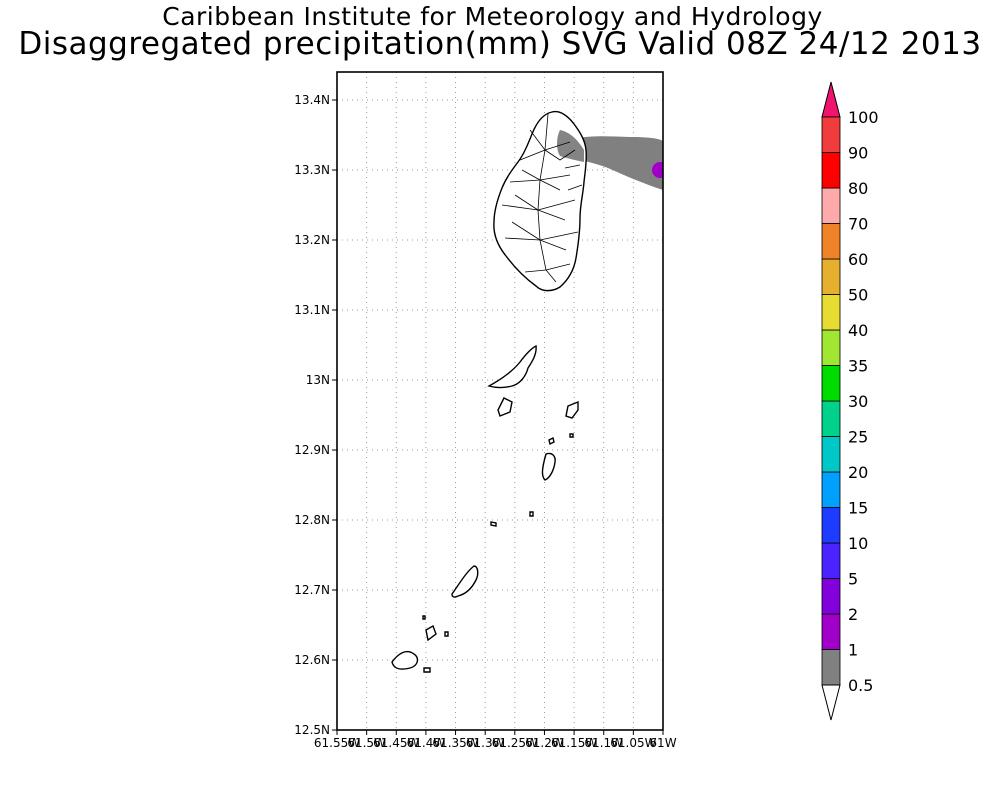 This screenshot has width=1000, height=800. Describe the element at coordinates (455, 743) in the screenshot. I see `lon-tick-label: 61.35W` at that location.